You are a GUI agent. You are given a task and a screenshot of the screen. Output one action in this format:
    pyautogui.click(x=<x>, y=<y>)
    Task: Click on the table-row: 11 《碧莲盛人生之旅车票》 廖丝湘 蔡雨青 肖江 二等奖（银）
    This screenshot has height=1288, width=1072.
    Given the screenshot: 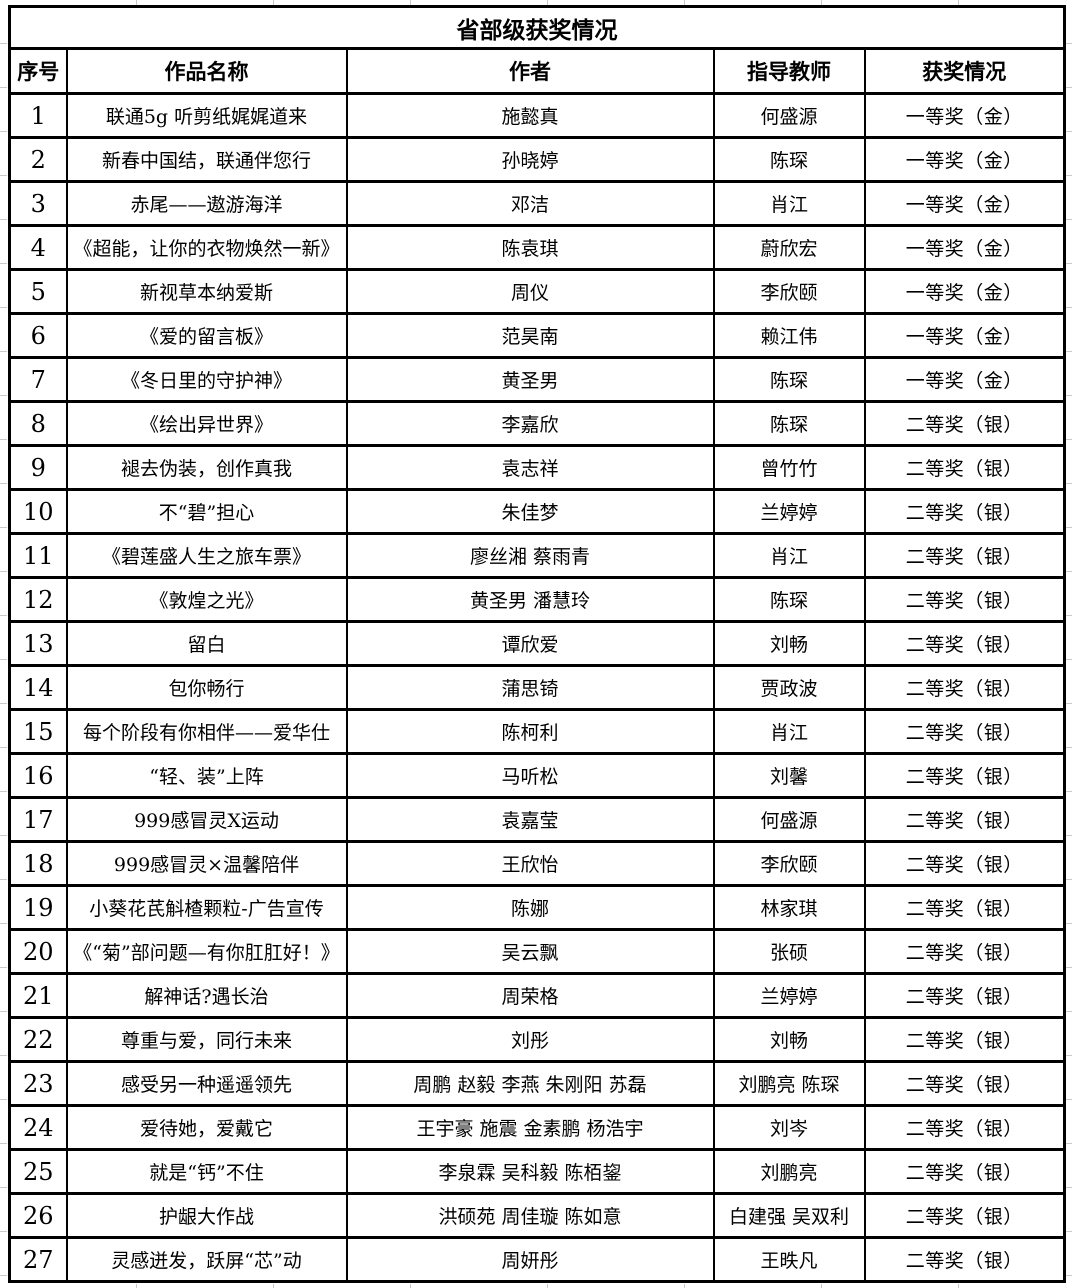 What is the action you would take?
    pyautogui.click(x=537, y=555)
    